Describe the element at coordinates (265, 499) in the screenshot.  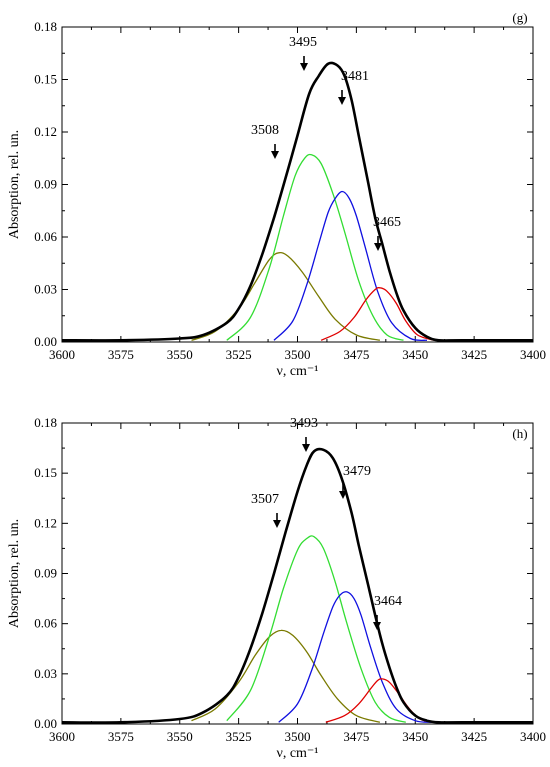
I see `peak-label: 3507` at that location.